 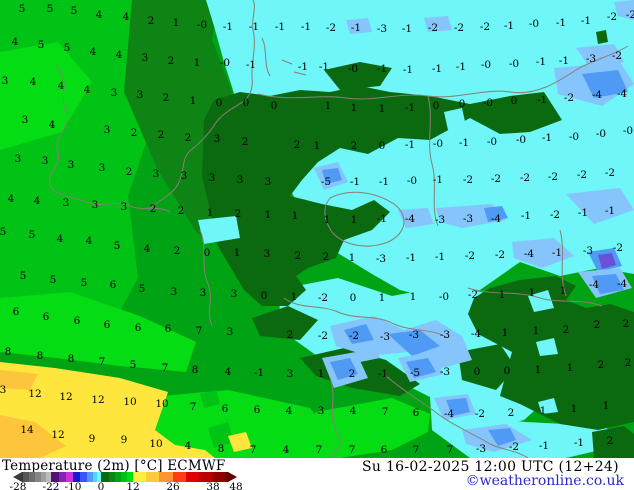 I want to click on temp-label: 9, so click(x=124, y=440).